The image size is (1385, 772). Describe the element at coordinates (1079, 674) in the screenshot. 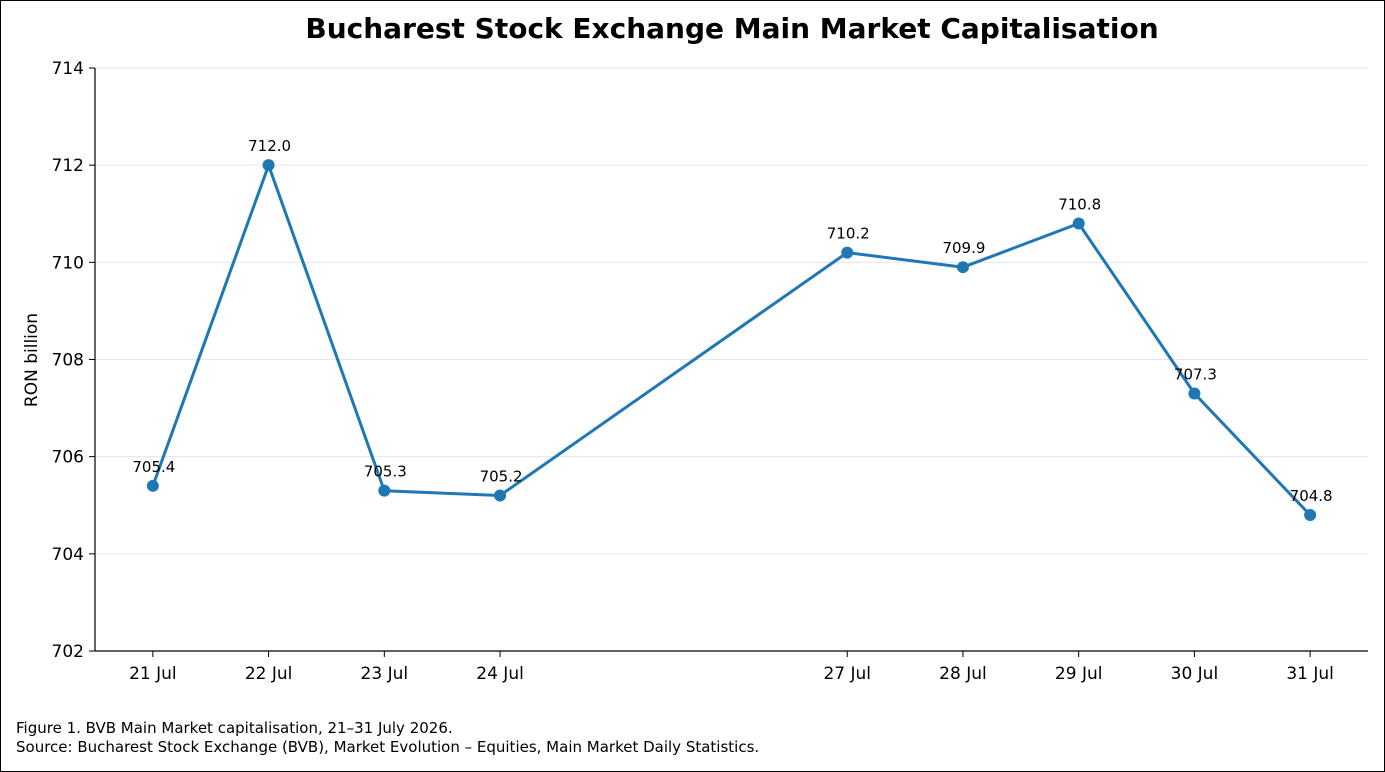

I see `x-tick-label: 29 Jul` at that location.